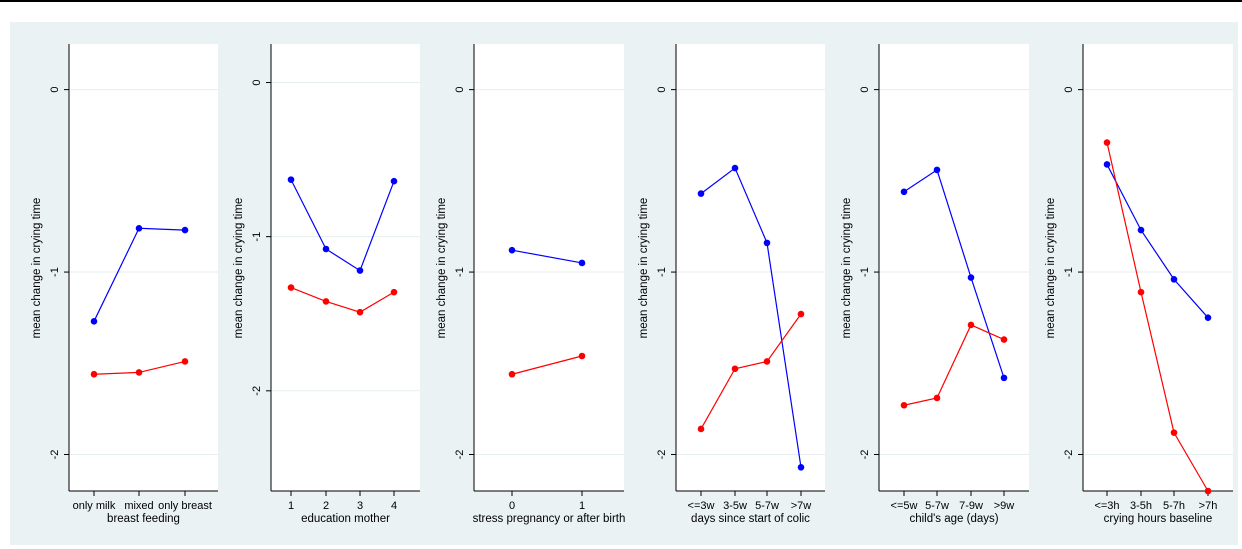  What do you see at coordinates (1106, 506) in the screenshot?
I see `x-tick-label: <=3h` at bounding box center [1106, 506].